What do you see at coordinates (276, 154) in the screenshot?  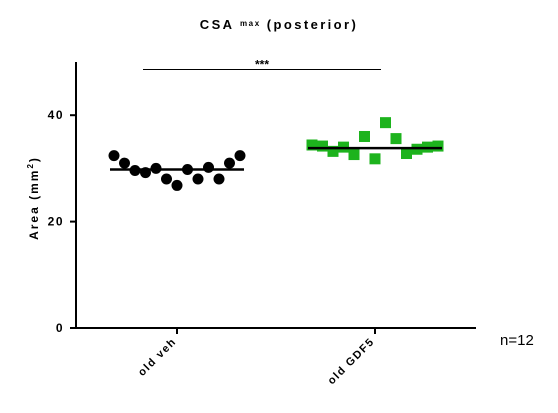 I see `data-marks` at bounding box center [276, 154].